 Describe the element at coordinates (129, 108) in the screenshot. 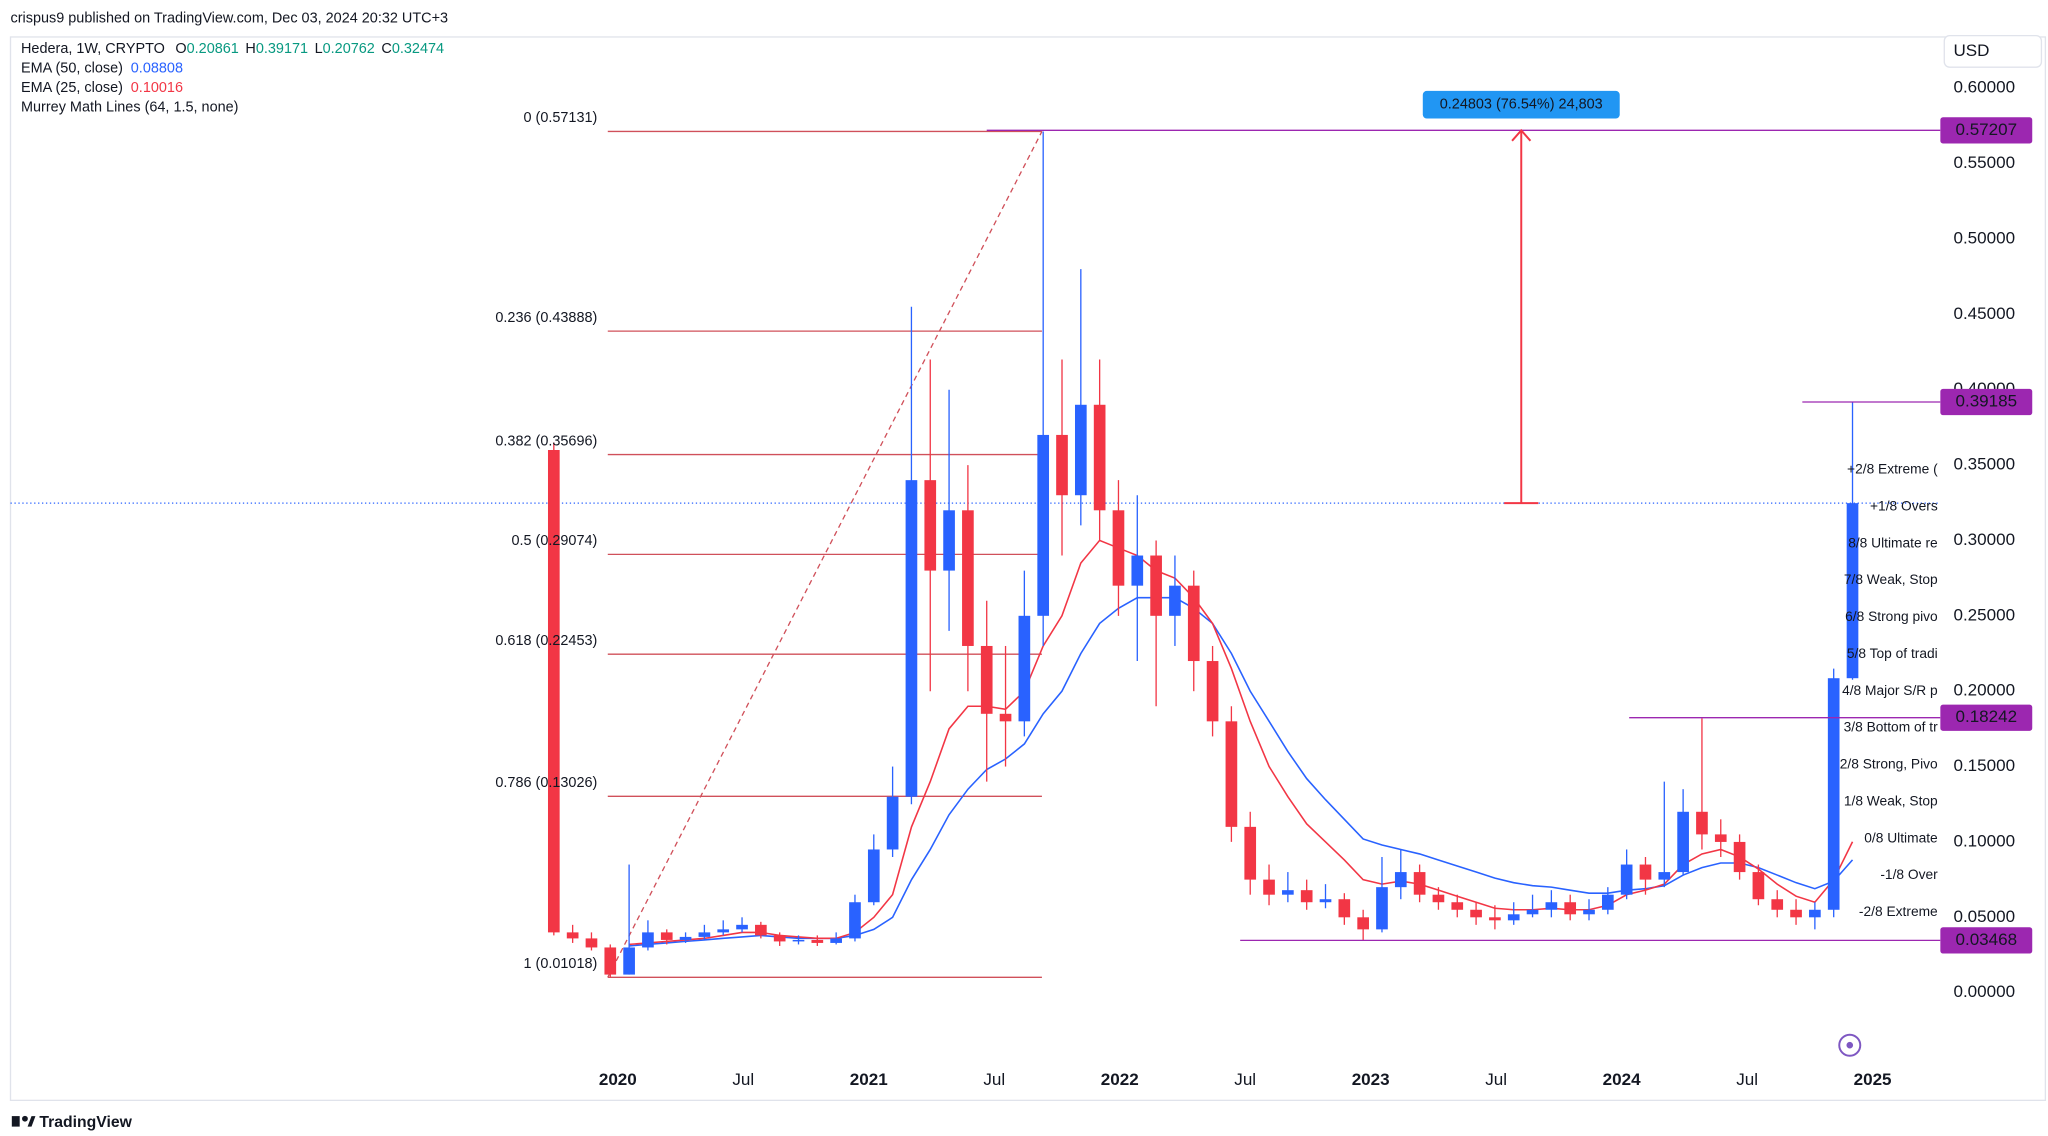

I see `indicator-label: Murrey Math Lines (64, 1.5, none)` at that location.